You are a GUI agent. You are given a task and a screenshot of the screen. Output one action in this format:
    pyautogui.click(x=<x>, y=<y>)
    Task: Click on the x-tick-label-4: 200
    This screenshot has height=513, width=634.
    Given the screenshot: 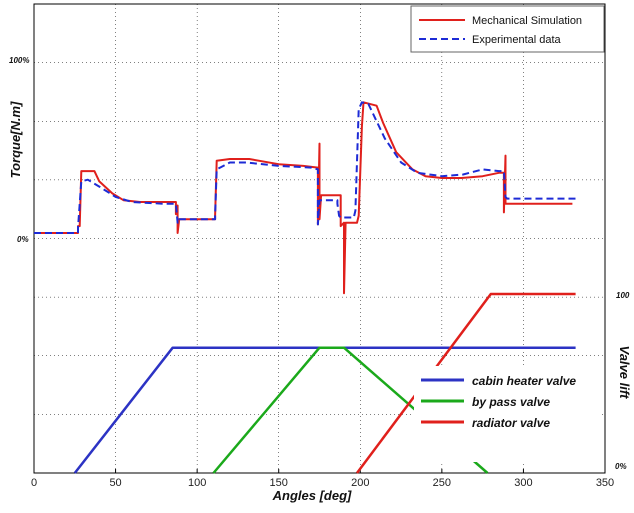 What is the action you would take?
    pyautogui.click(x=360, y=483)
    